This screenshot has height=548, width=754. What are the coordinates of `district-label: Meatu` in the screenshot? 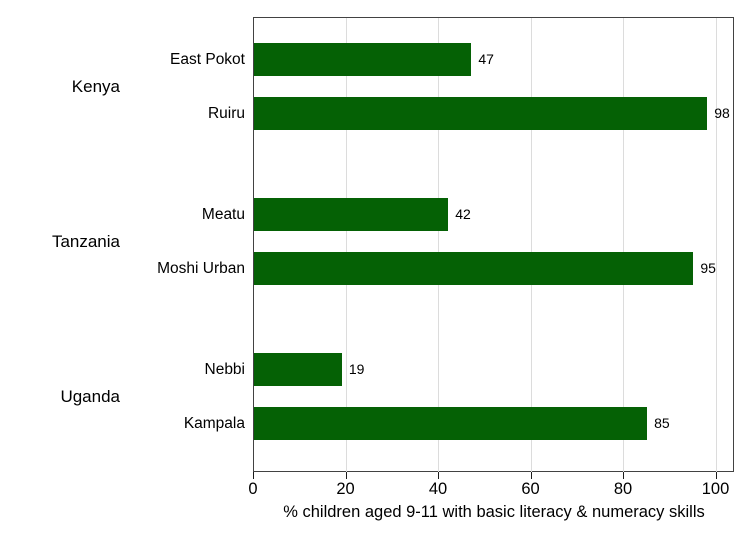 It's located at (223, 214).